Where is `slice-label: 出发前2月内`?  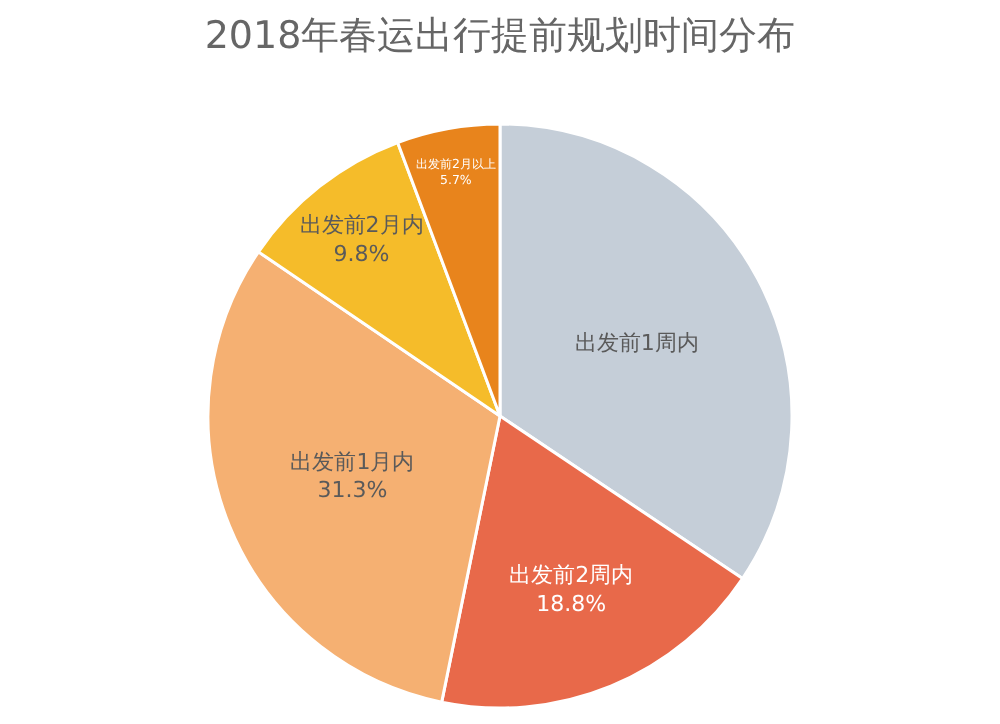 slice-label: 出发前2月内 is located at coordinates (361, 225).